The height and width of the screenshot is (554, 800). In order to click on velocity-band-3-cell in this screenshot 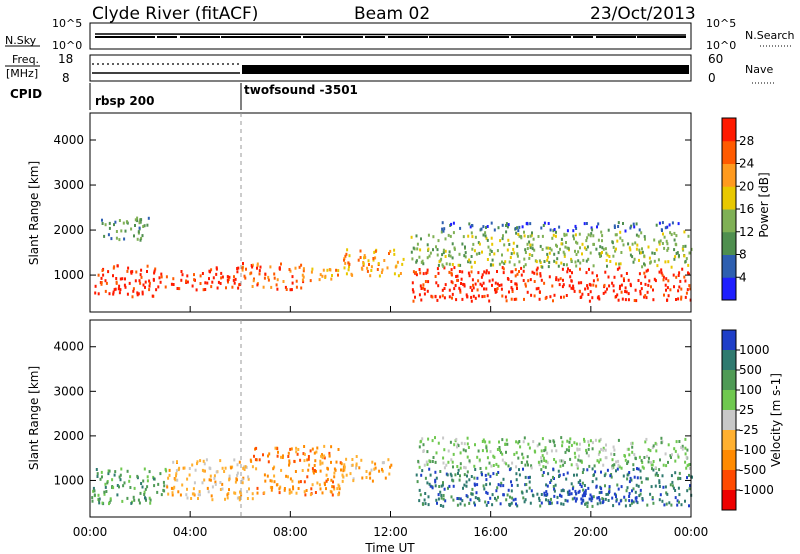, I will do `click(359, 468)`.